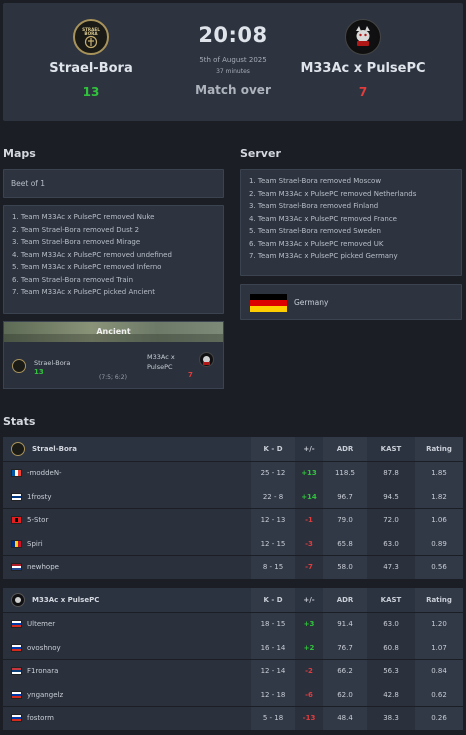 Image resolution: width=466 pixels, height=735 pixels. I want to click on table-row: 1frosty 22 - 8 +14 96.7 94.5 1.82, so click(233, 496).